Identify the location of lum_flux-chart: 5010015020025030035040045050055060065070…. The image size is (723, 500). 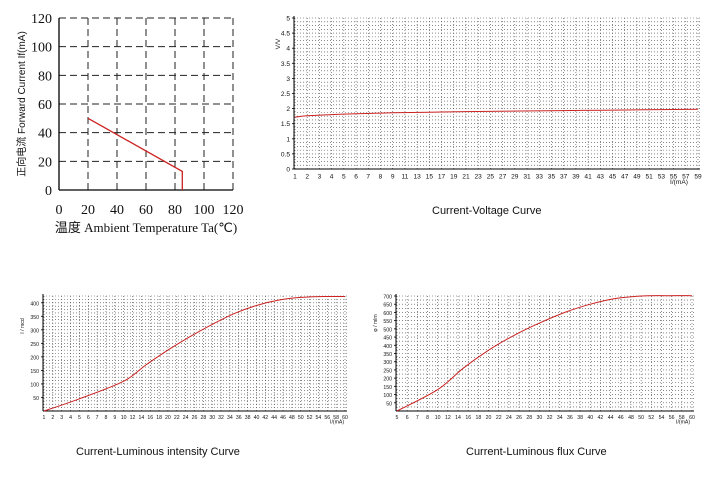
(534, 359).